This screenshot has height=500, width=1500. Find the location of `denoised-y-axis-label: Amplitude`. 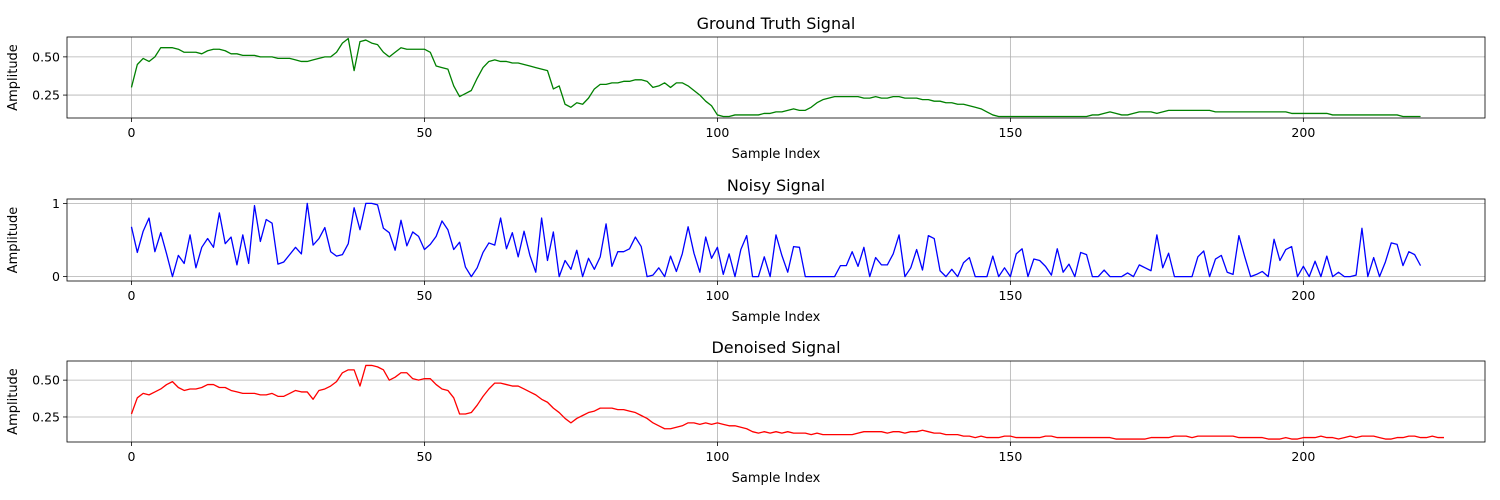

denoised-y-axis-label: Amplitude is located at coordinates (13, 401).